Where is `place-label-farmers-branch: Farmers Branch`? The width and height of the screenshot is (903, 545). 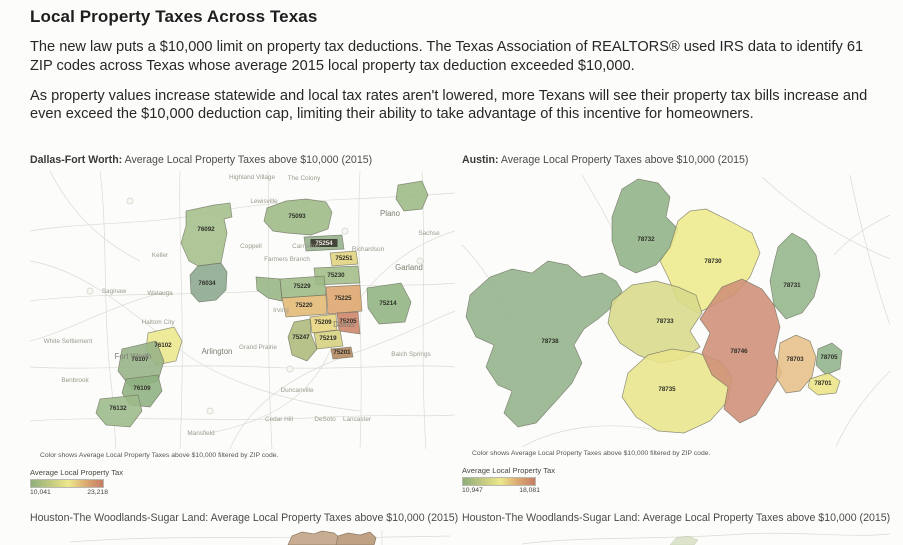
place-label-farmers-branch: Farmers Branch is located at coordinates (287, 259).